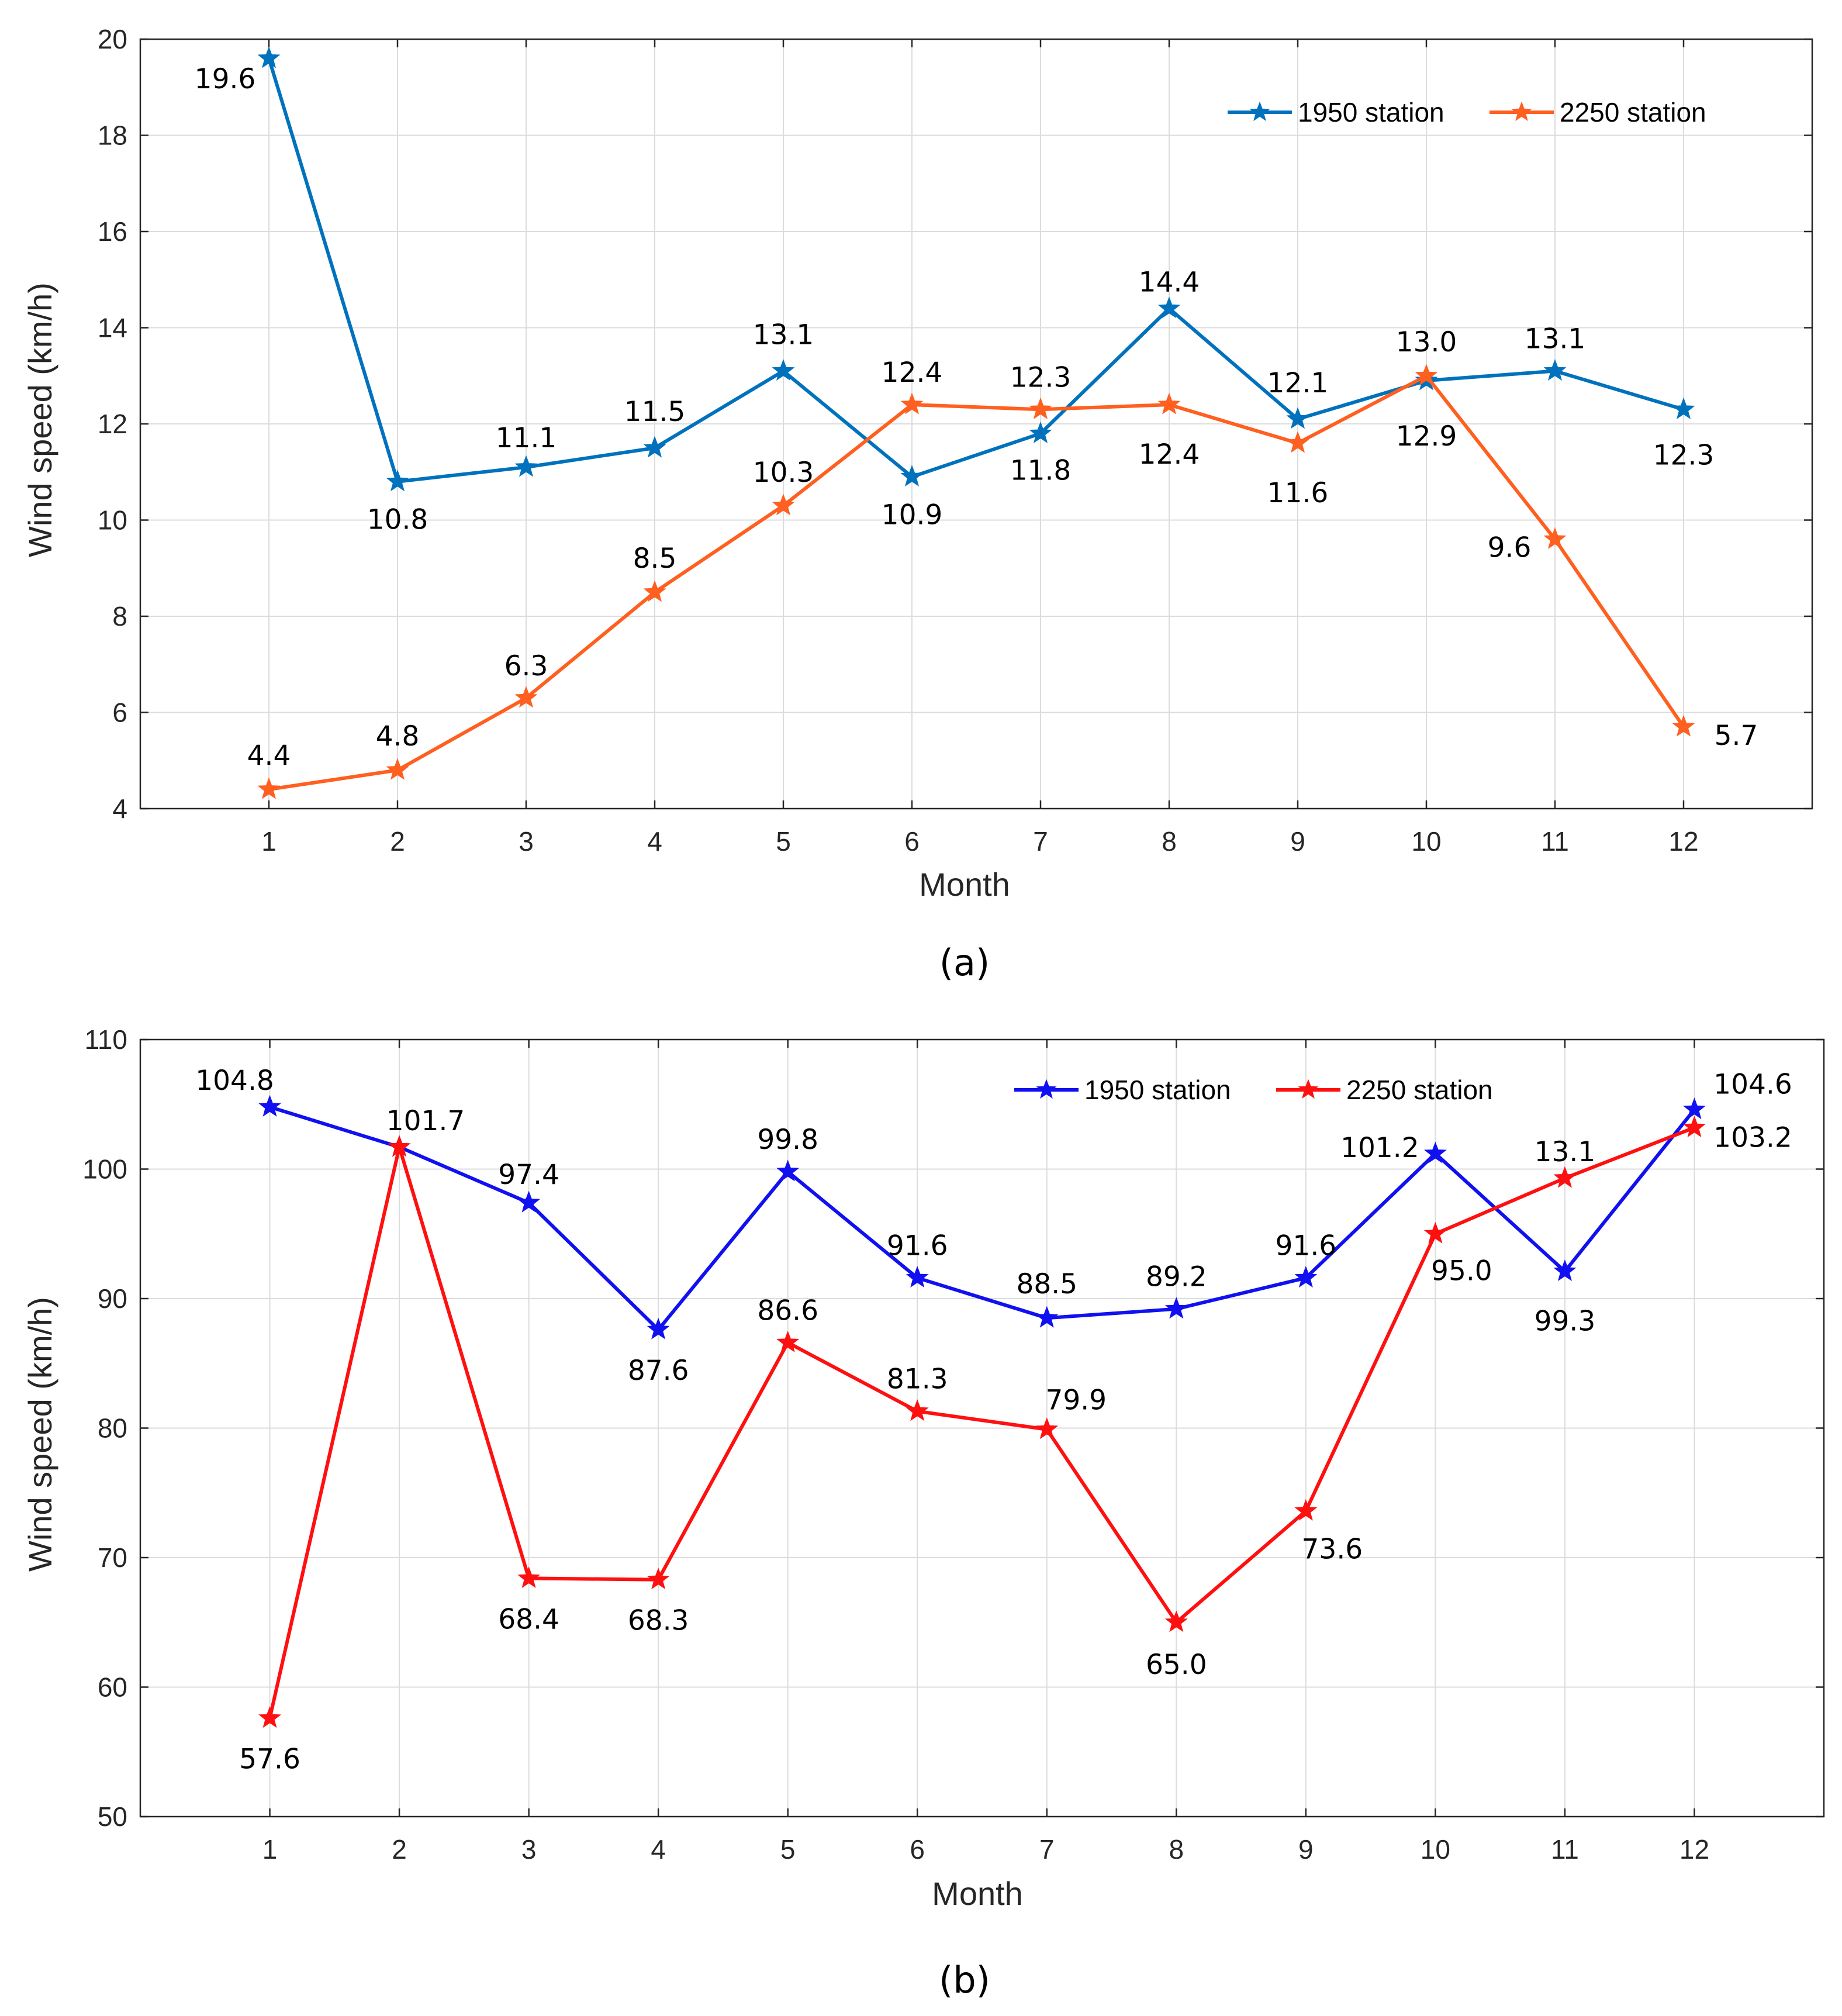 This screenshot has width=1842, height=2016. What do you see at coordinates (1753, 1138) in the screenshot?
I see `data-label: 103.2` at bounding box center [1753, 1138].